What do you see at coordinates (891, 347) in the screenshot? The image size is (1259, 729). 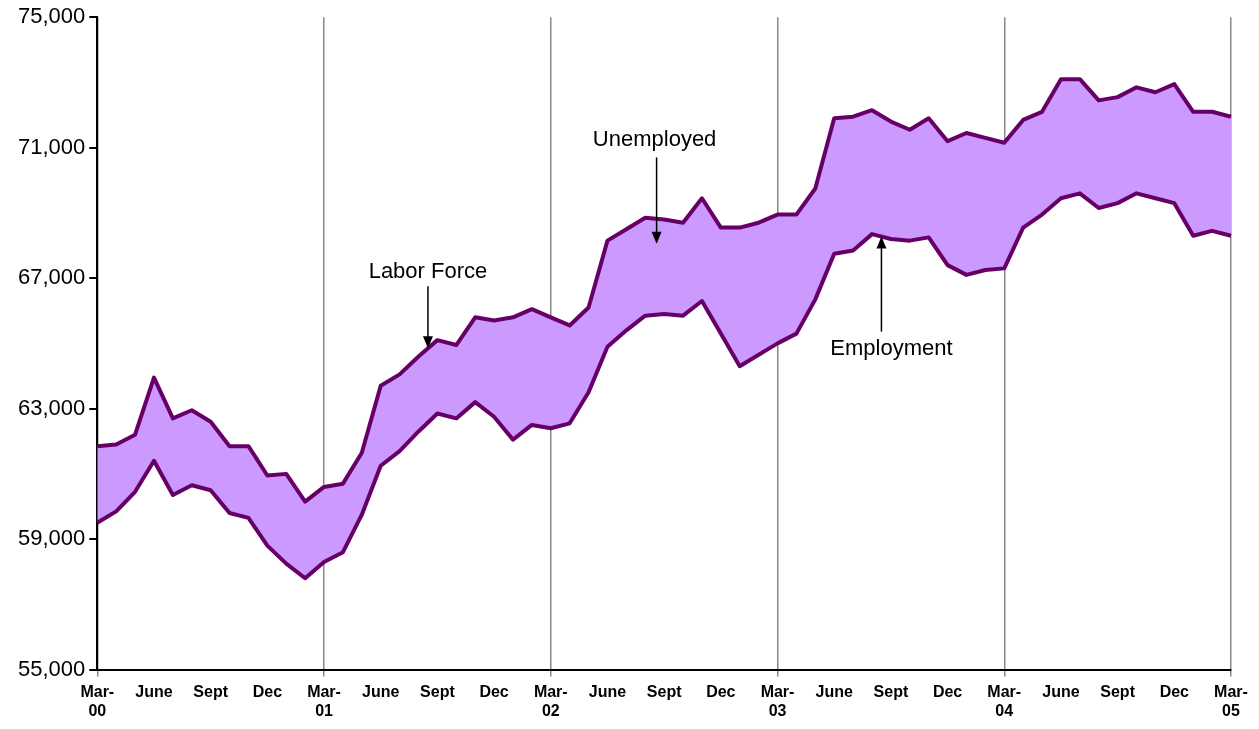 I see `series-label: Employment` at bounding box center [891, 347].